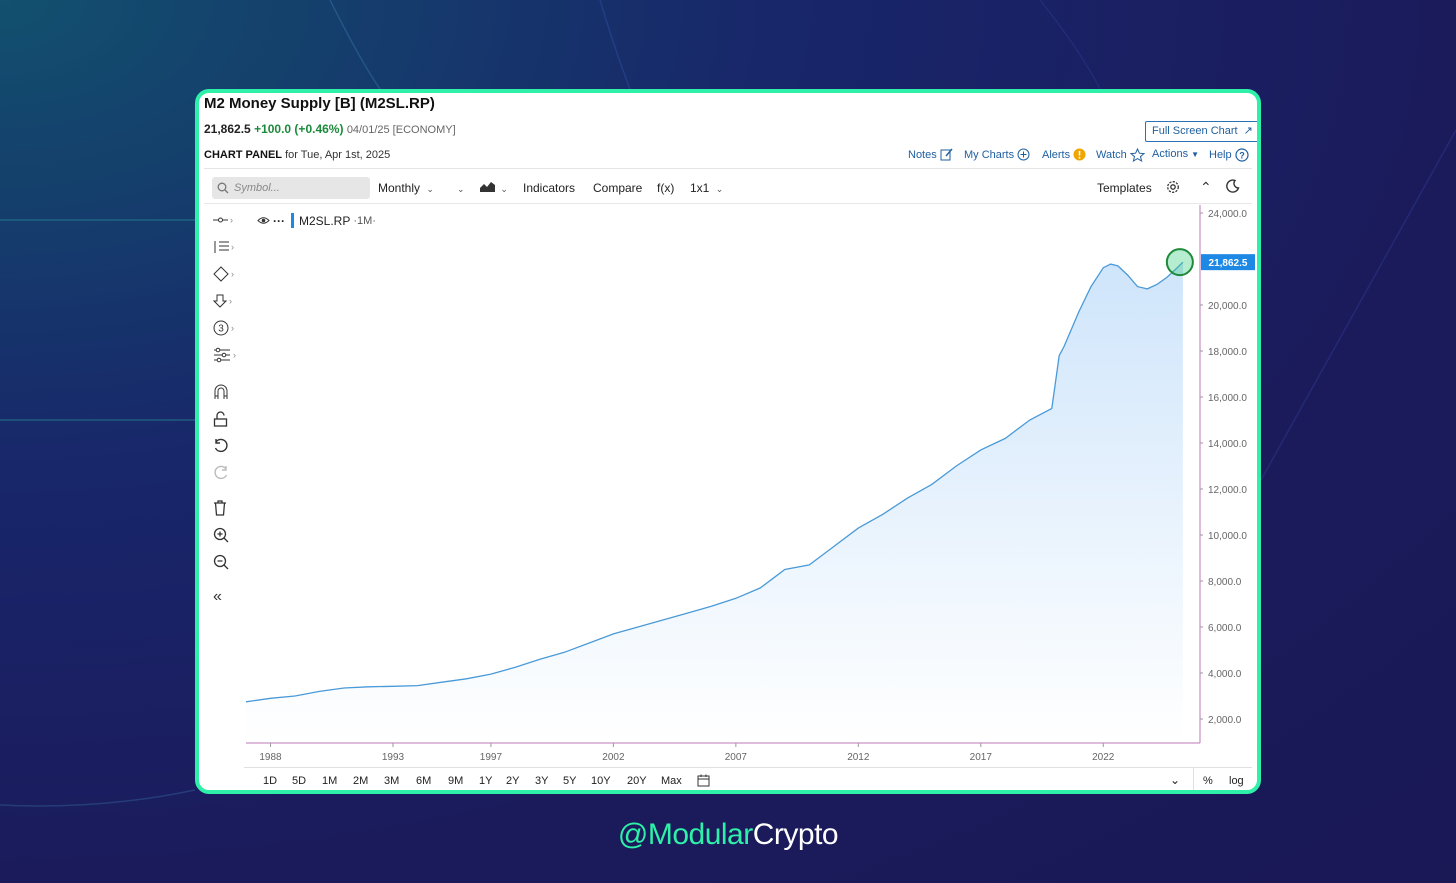 This screenshot has width=1456, height=883. I want to click on collapse-sidebar-icon: «, so click(217, 596).